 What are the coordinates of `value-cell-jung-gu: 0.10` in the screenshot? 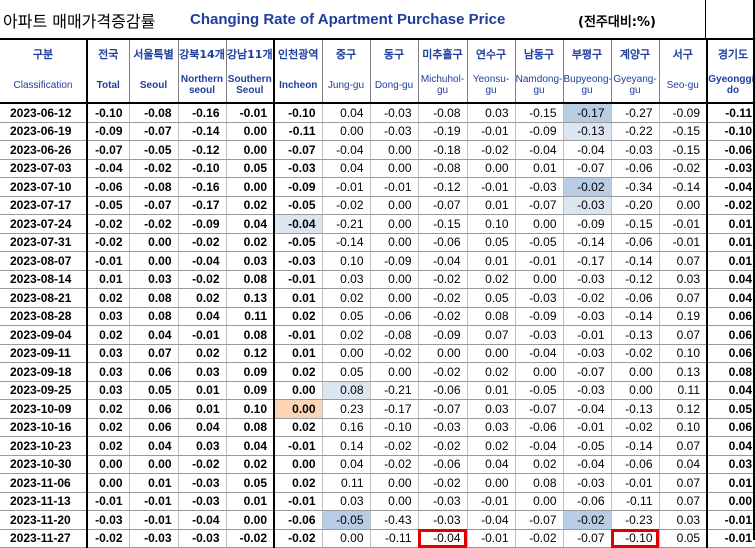 It's located at (345, 261).